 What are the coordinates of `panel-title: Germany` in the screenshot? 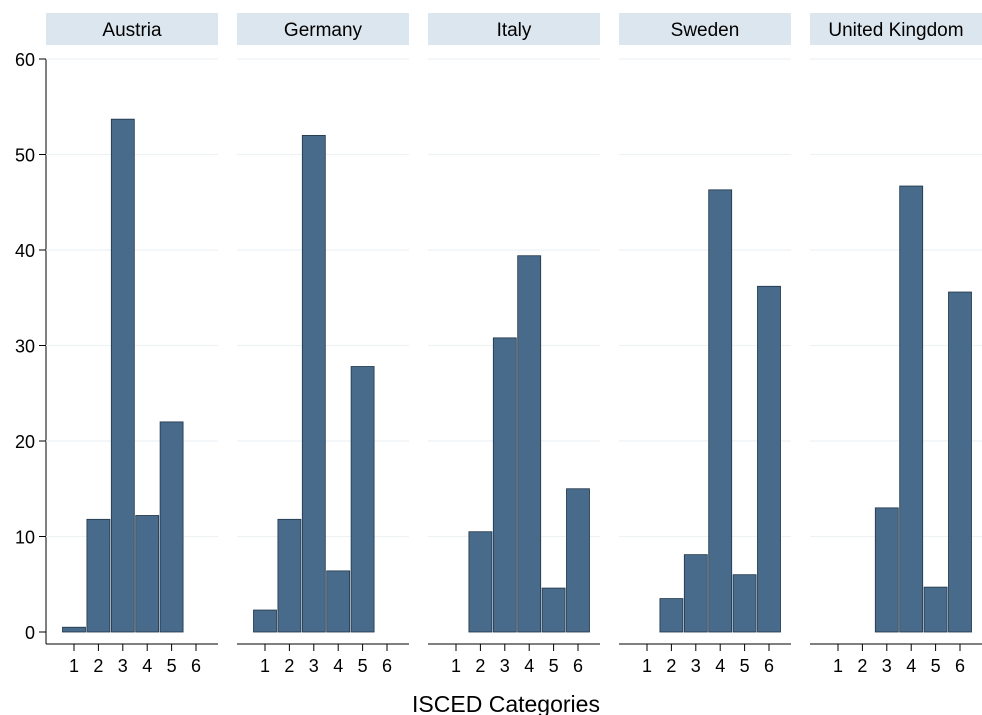 It's located at (323, 30).